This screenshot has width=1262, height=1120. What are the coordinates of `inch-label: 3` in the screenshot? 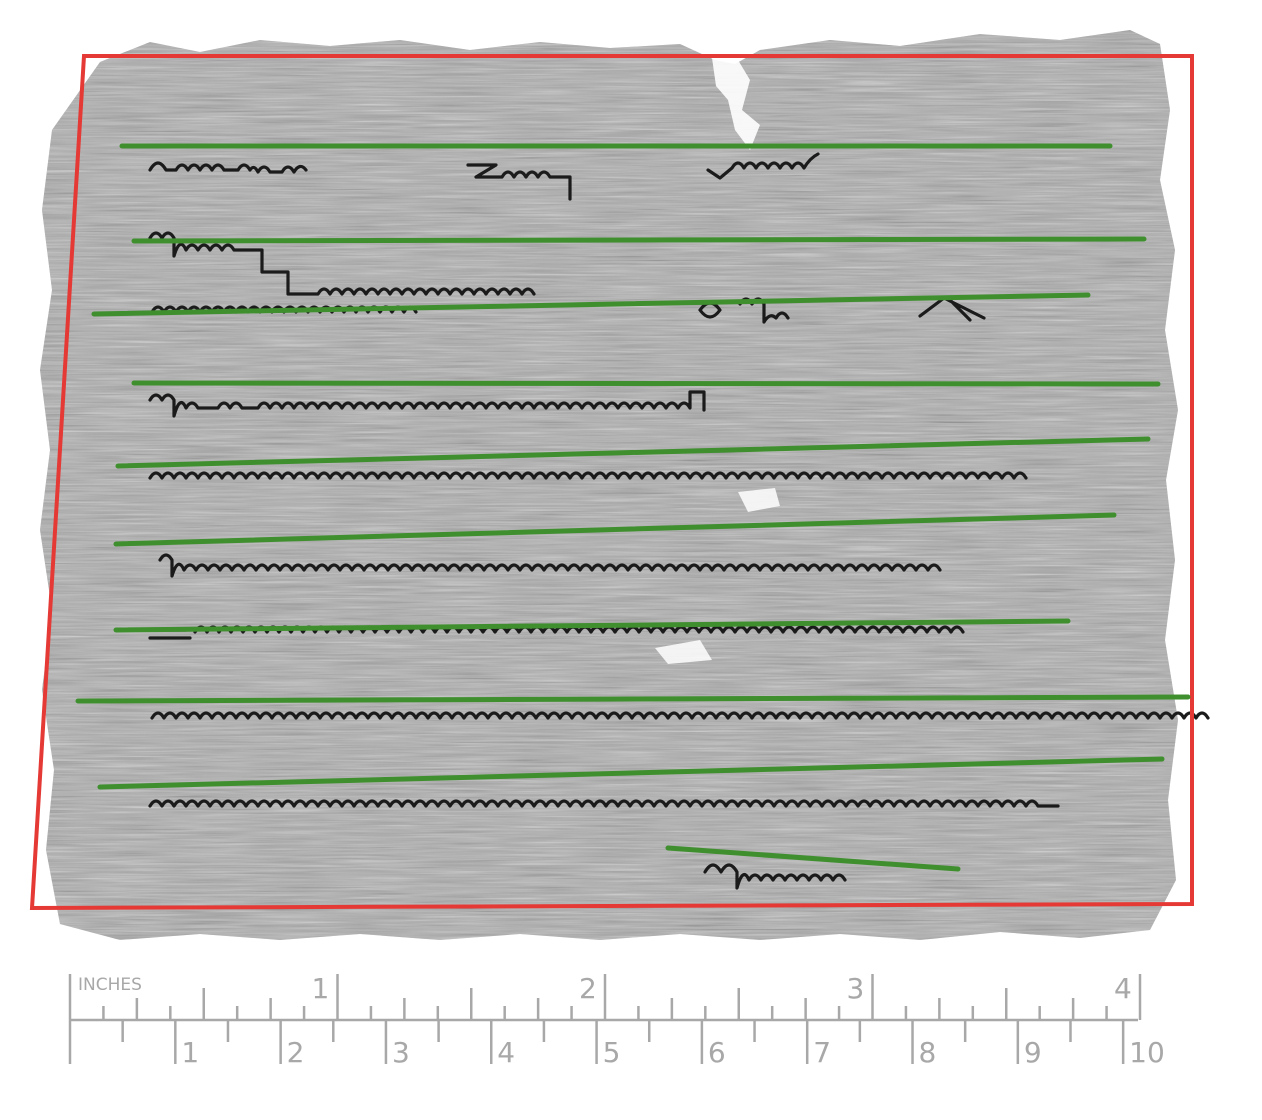 It's located at (856, 988).